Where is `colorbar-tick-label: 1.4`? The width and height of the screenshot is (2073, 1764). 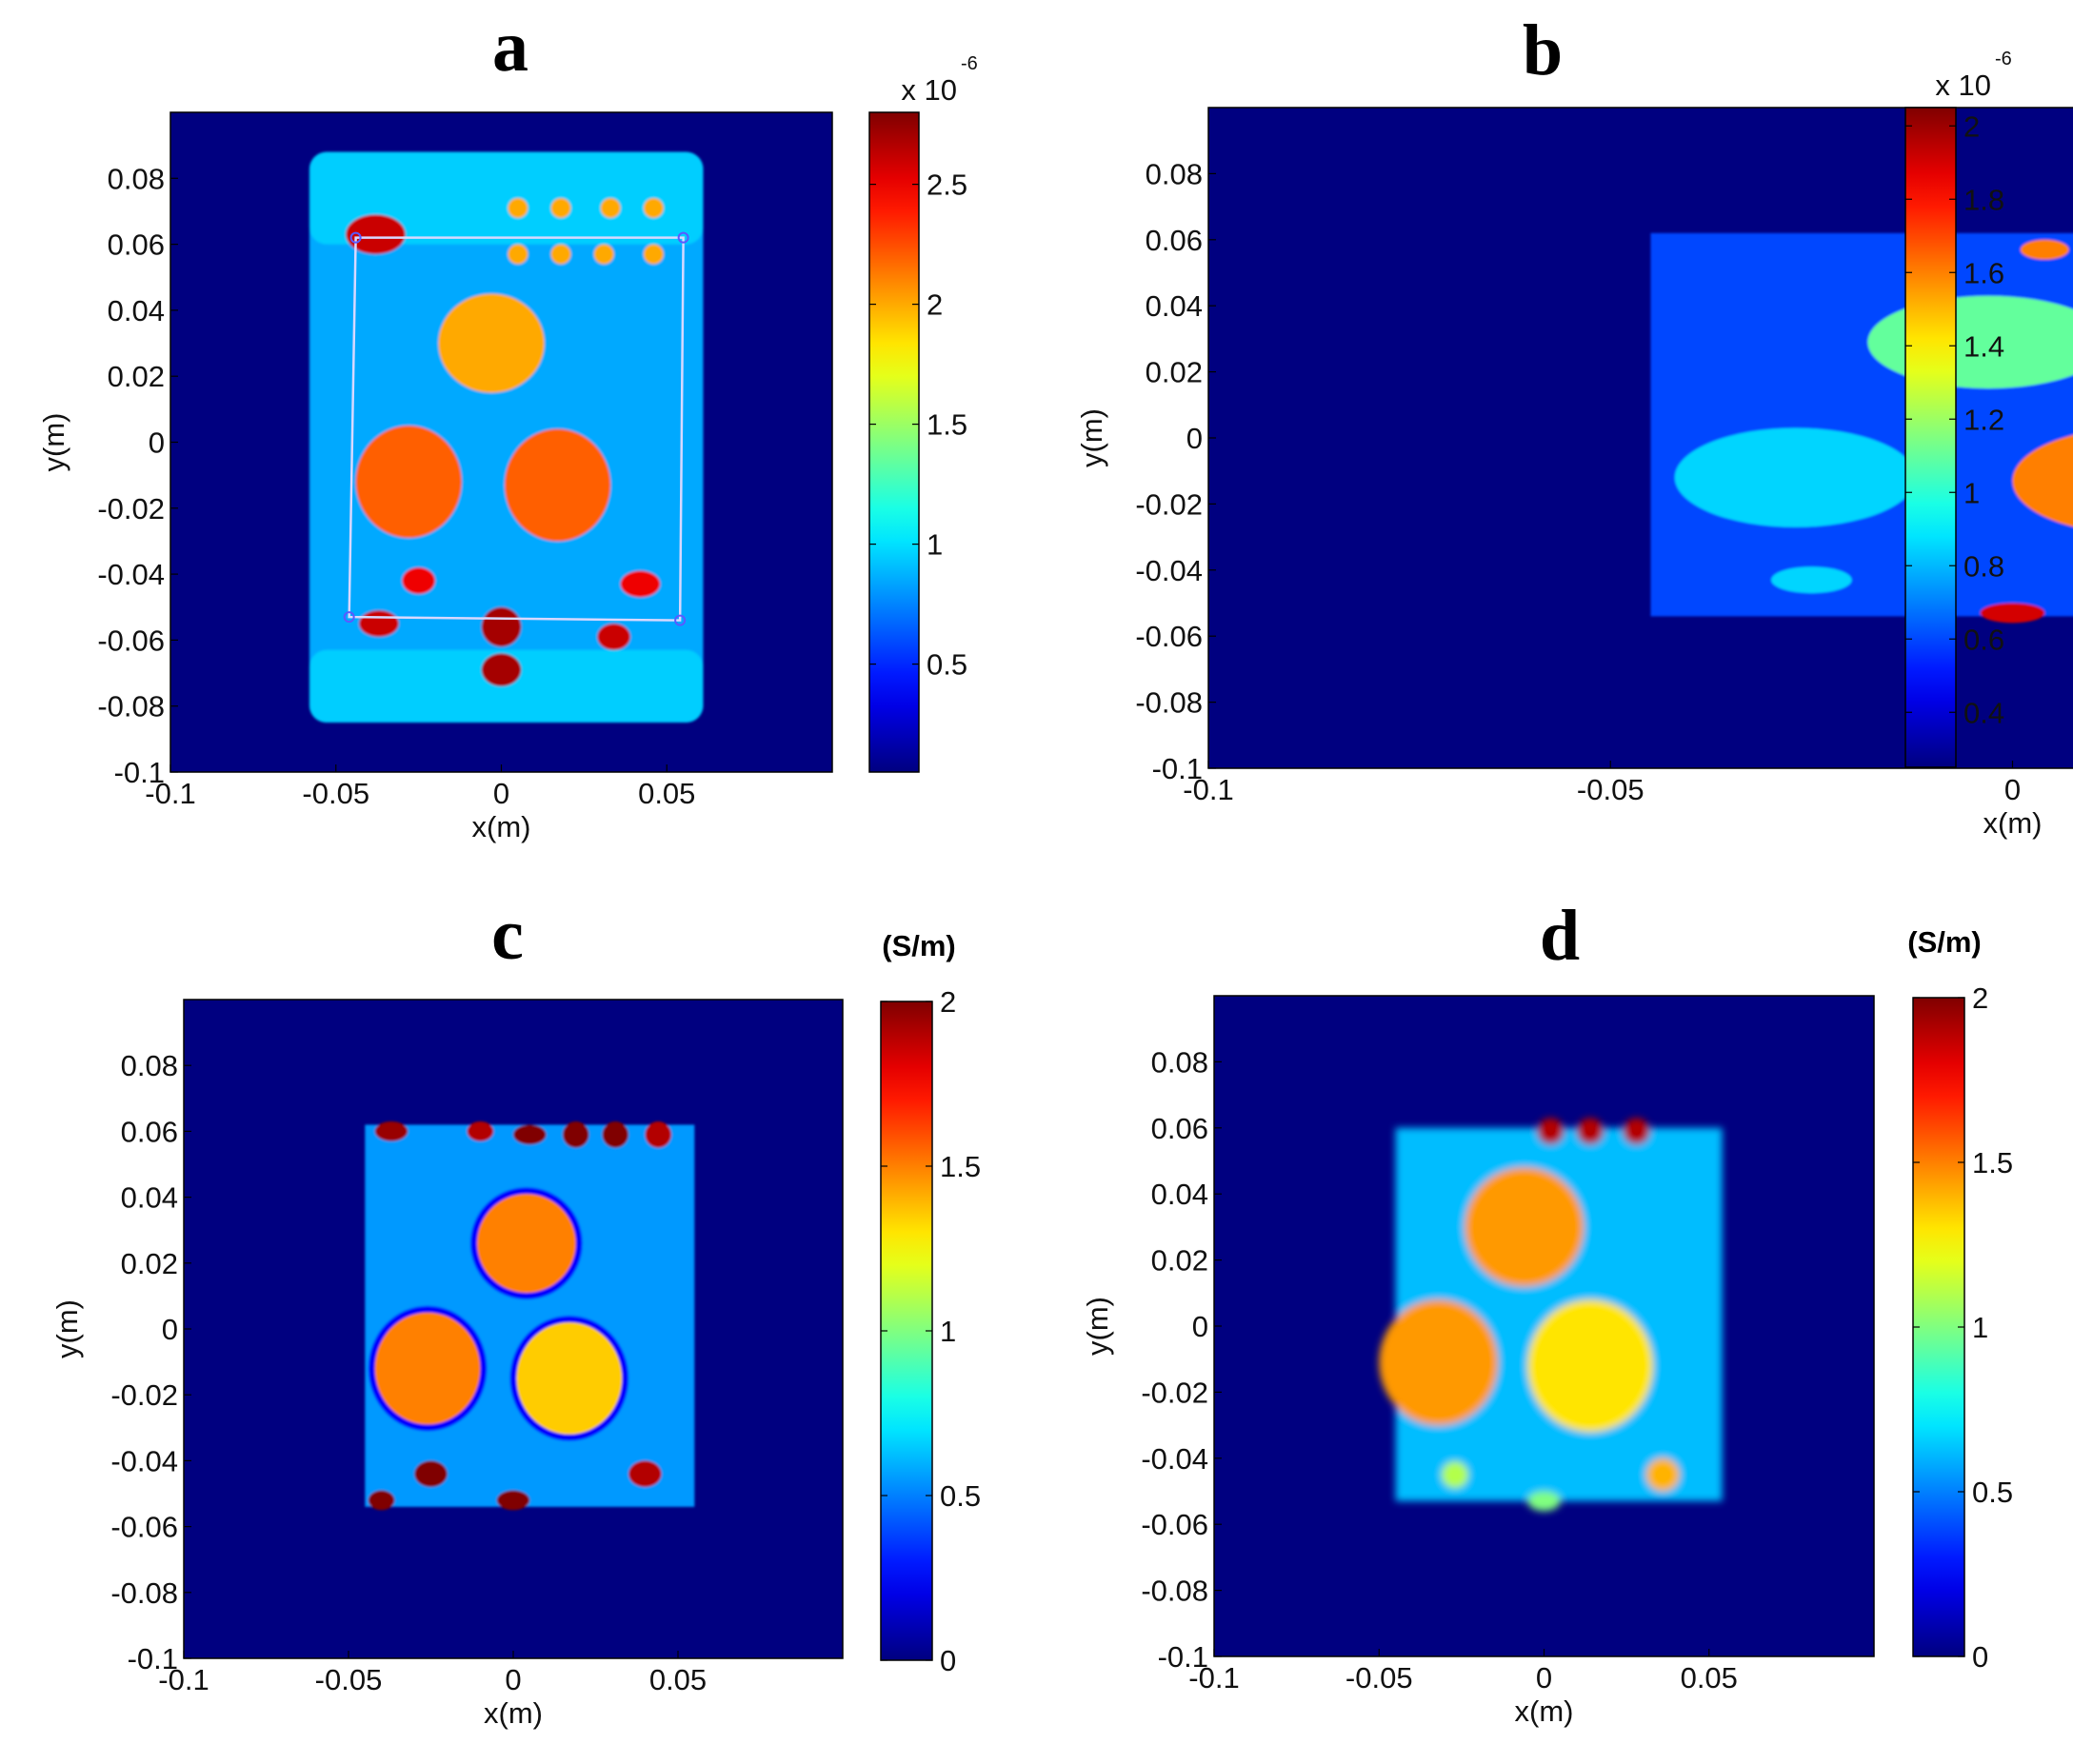
colorbar-tick-label: 1.4 is located at coordinates (1983, 346).